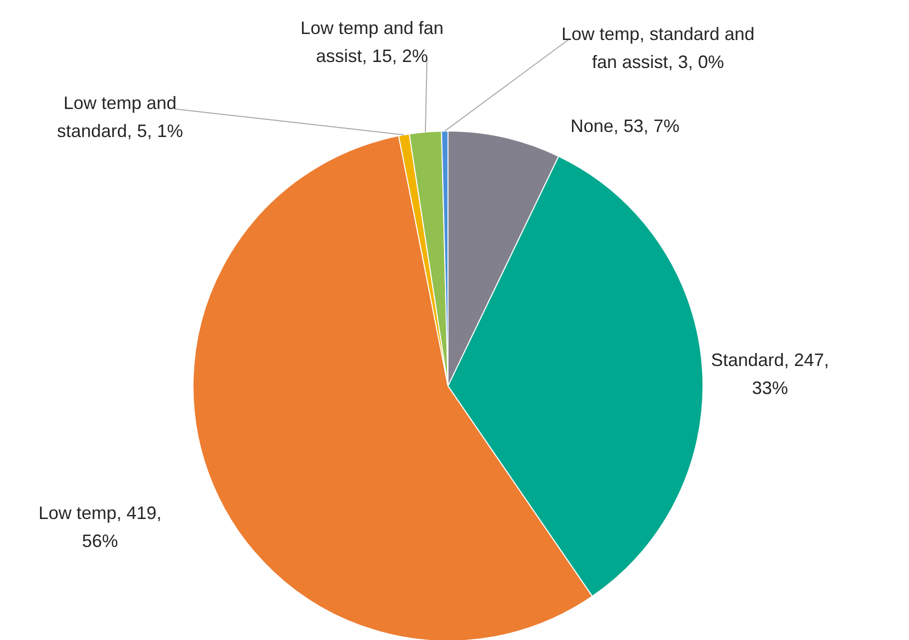 This screenshot has height=640, width=909. Describe the element at coordinates (770, 374) in the screenshot. I see `slice-label: Standard, 247, 33%` at that location.